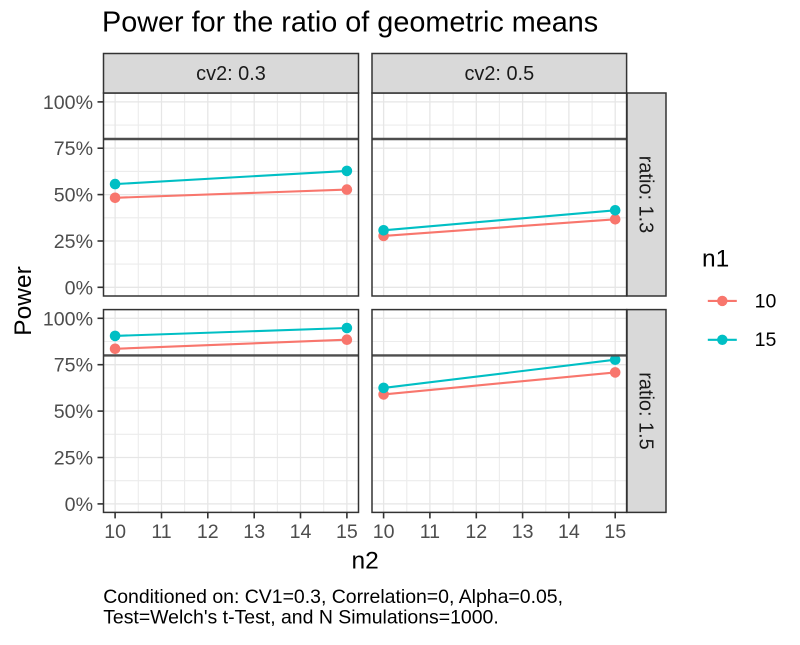  Describe the element at coordinates (499, 74) in the screenshot. I see `svg-text: cv2: 0.5` at that location.